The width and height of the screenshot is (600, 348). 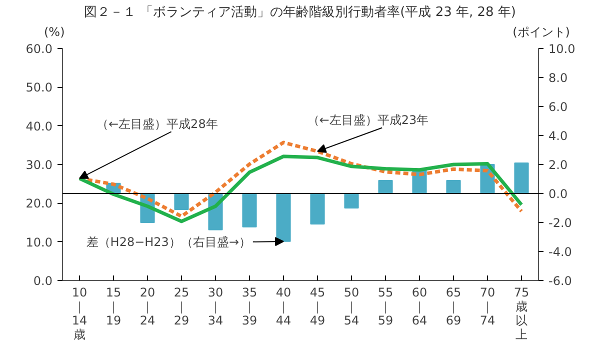 What do you see at coordinates (250, 307) in the screenshot?
I see `x-tick-label: 35｜39` at bounding box center [250, 307].